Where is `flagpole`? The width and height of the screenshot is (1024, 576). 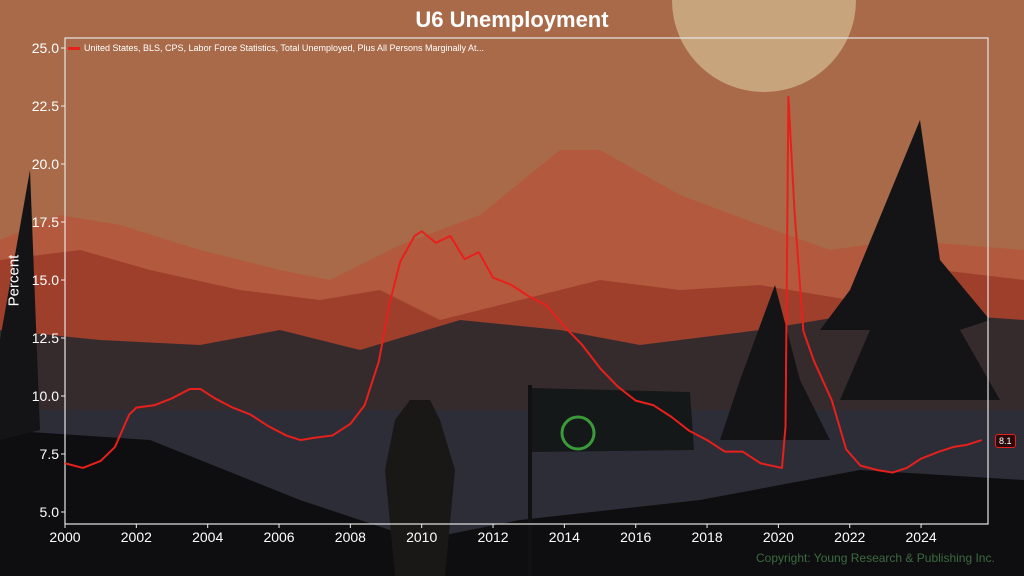 flagpole is located at coordinates (530, 480).